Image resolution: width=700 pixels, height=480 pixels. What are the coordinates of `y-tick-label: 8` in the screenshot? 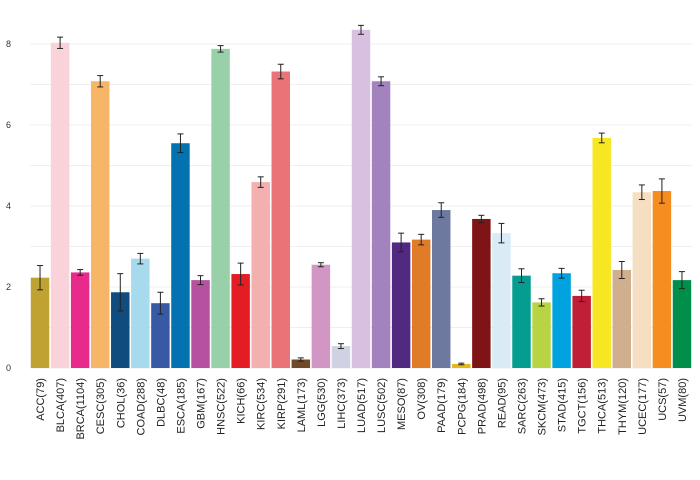 It's located at (8, 44).